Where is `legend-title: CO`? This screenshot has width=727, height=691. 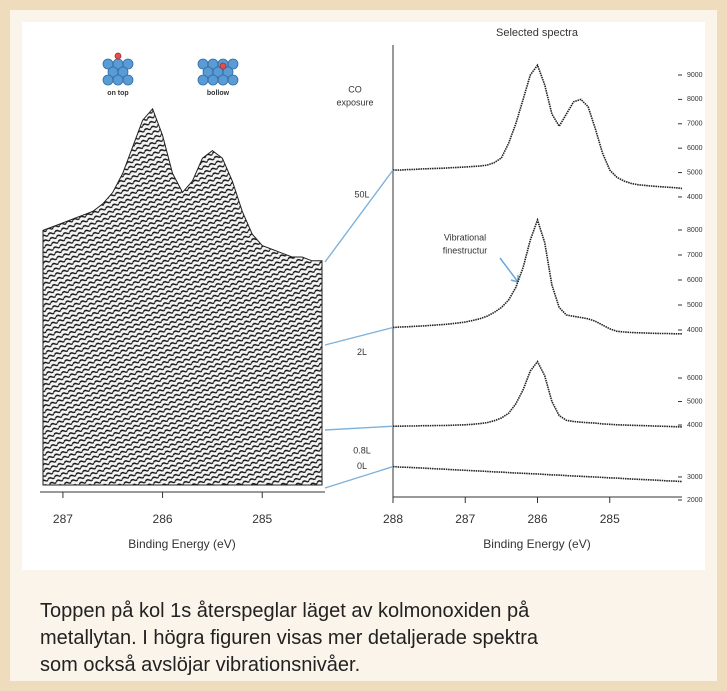
legend-title: CO is located at coordinates (355, 89).